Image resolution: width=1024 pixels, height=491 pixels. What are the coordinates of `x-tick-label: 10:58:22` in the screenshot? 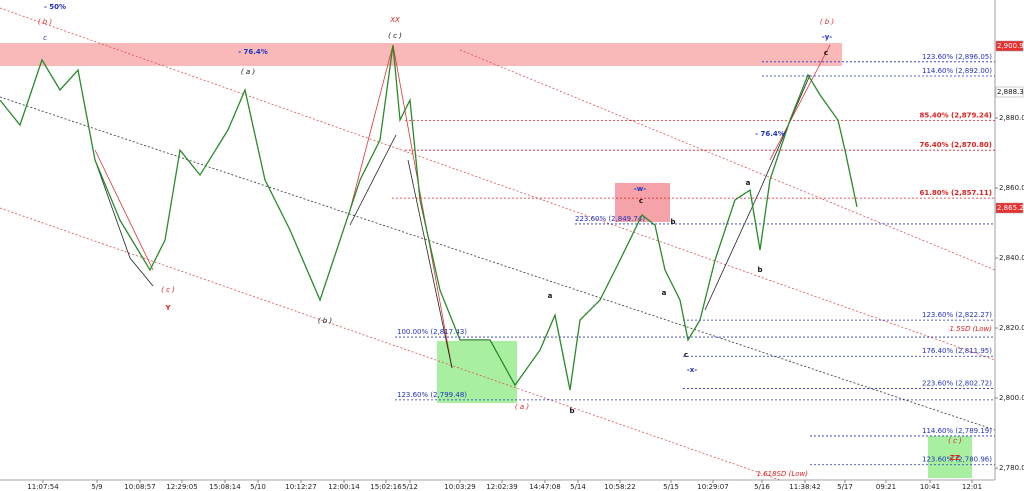 It's located at (619, 487).